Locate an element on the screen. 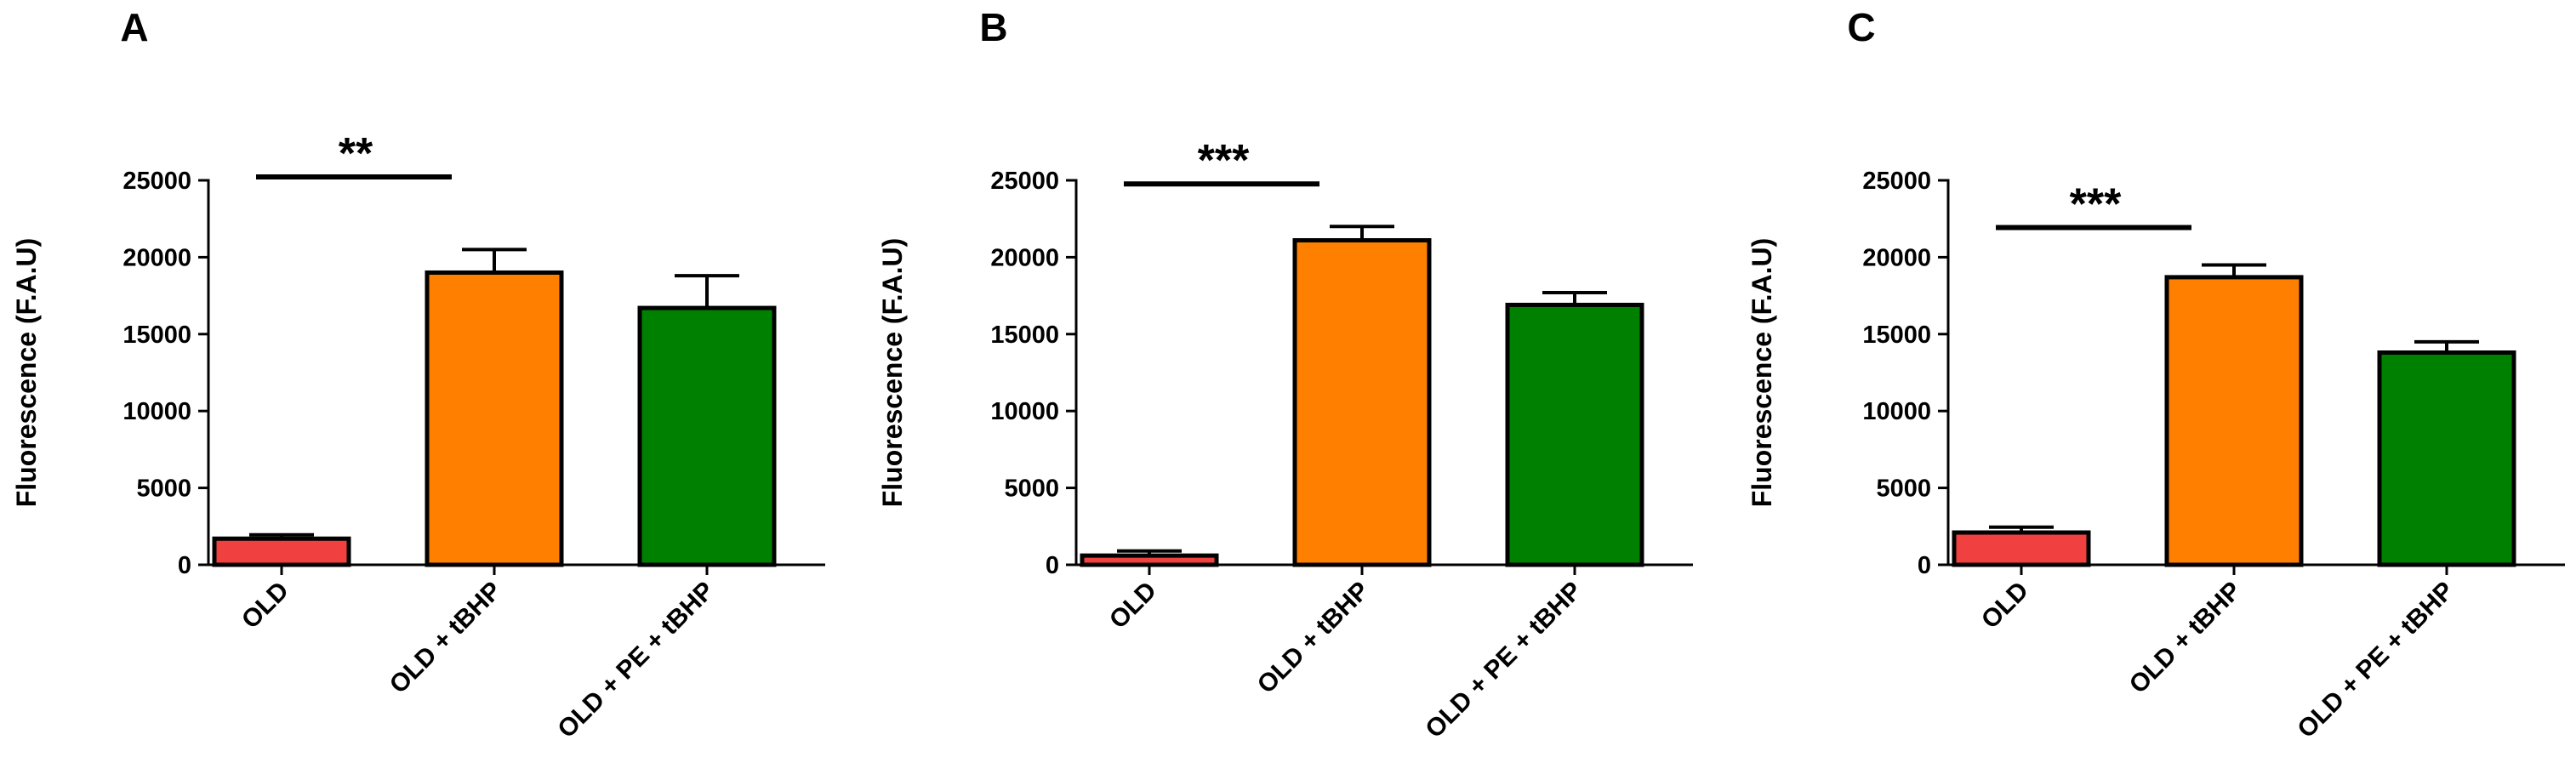 The height and width of the screenshot is (780, 2576). significance-label: ** is located at coordinates (356, 154).